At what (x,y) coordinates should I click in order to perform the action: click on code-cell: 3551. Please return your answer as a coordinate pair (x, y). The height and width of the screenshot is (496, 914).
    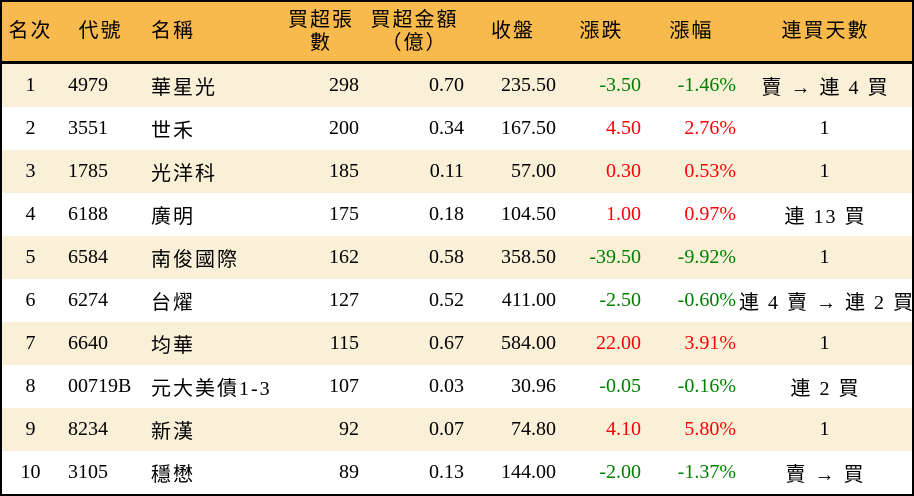
    Looking at the image, I should click on (100, 128).